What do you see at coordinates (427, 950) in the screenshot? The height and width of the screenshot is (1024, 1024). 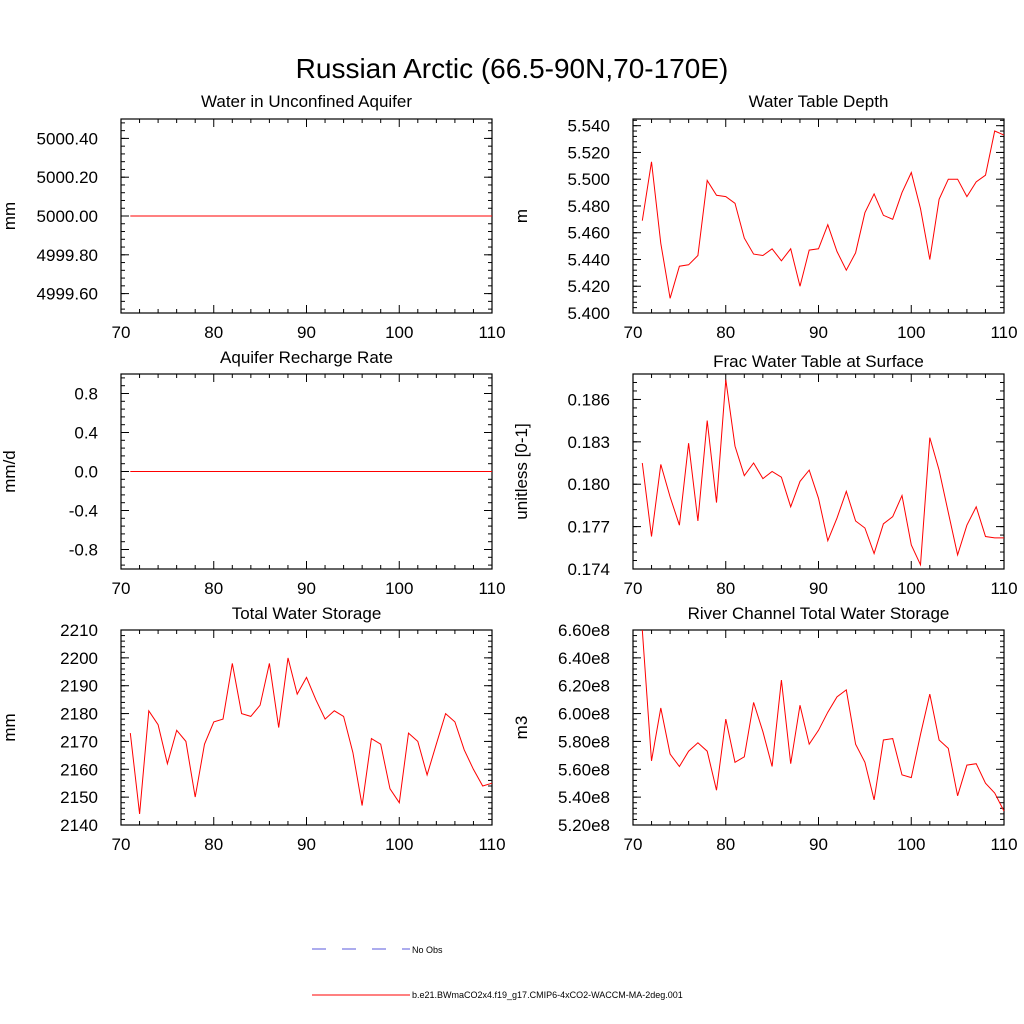 I see `legend-obs-label: No Obs` at bounding box center [427, 950].